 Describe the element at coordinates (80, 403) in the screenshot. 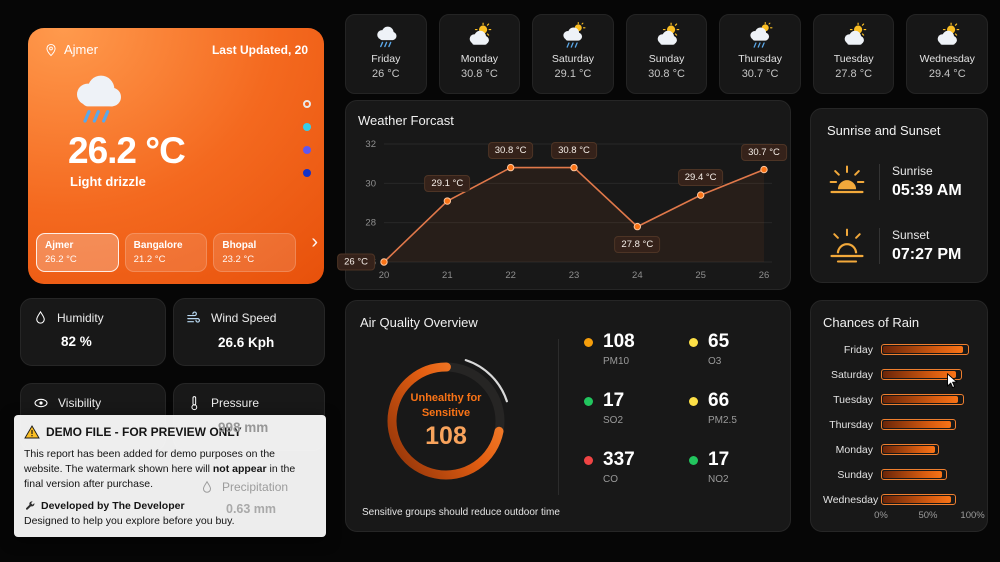

I see `visibility-label: Visibility` at that location.